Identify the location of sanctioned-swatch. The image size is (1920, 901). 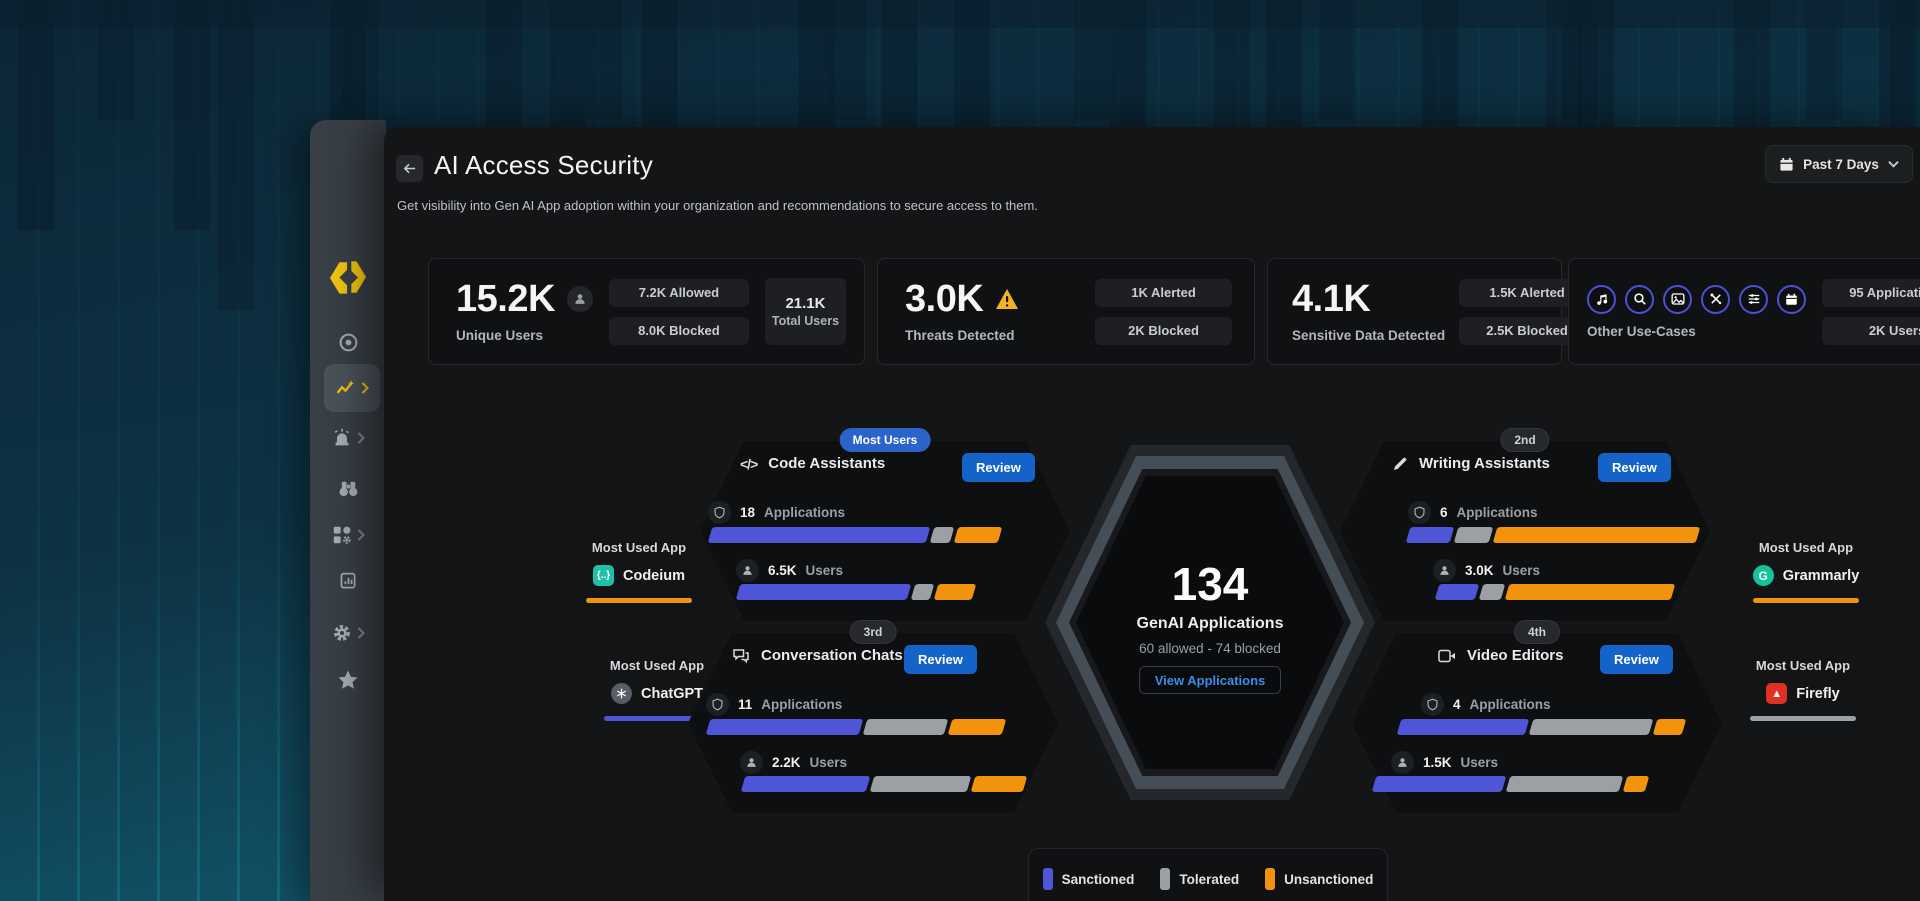
(1047, 879).